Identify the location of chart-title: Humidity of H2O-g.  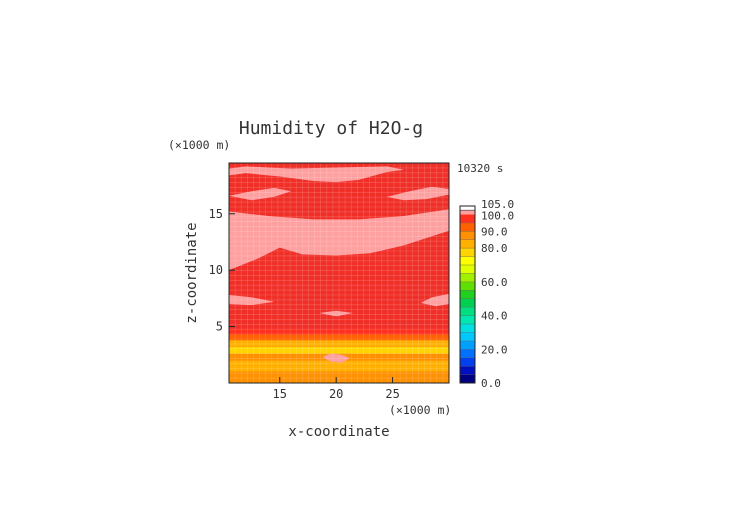
(331, 128).